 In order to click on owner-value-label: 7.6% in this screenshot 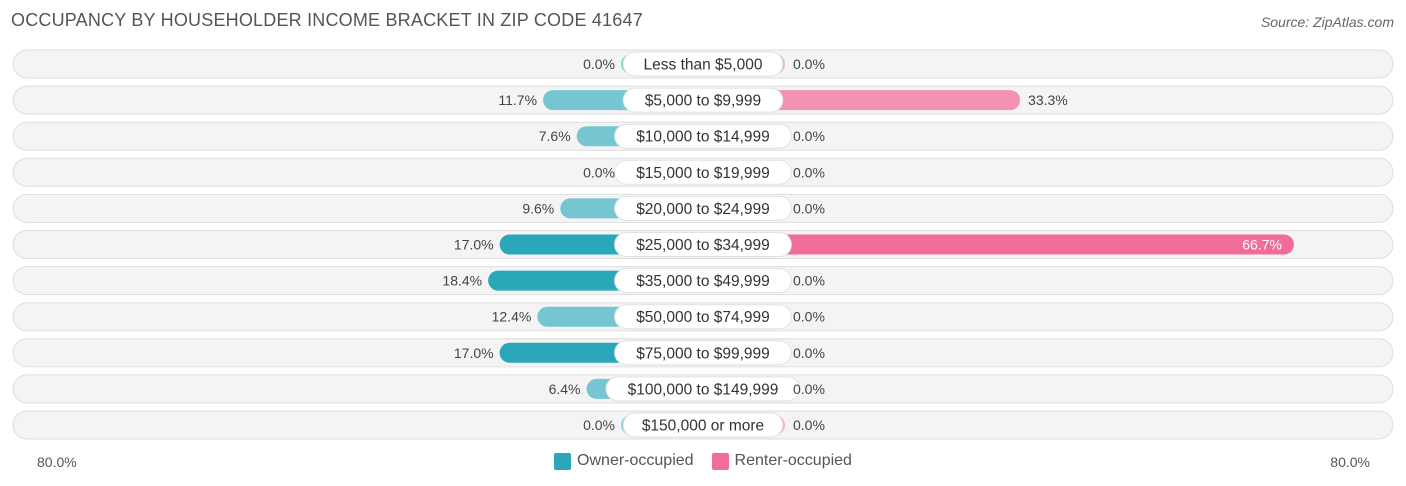, I will do `click(555, 136)`.